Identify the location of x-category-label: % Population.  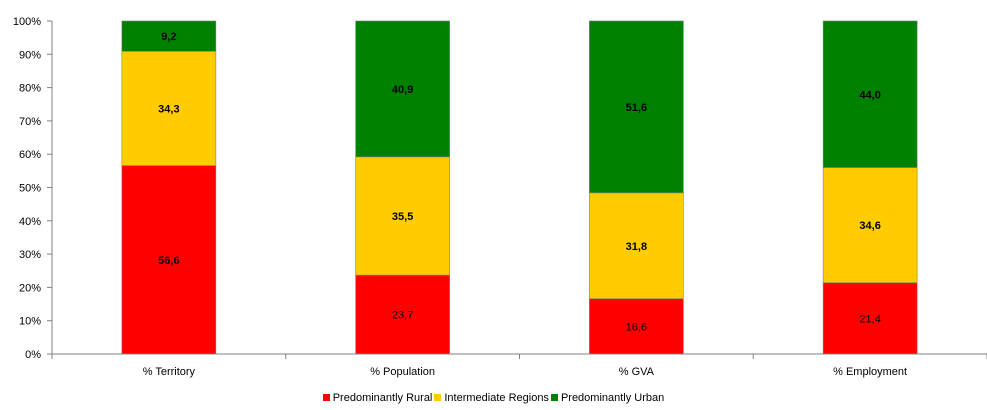
(402, 372).